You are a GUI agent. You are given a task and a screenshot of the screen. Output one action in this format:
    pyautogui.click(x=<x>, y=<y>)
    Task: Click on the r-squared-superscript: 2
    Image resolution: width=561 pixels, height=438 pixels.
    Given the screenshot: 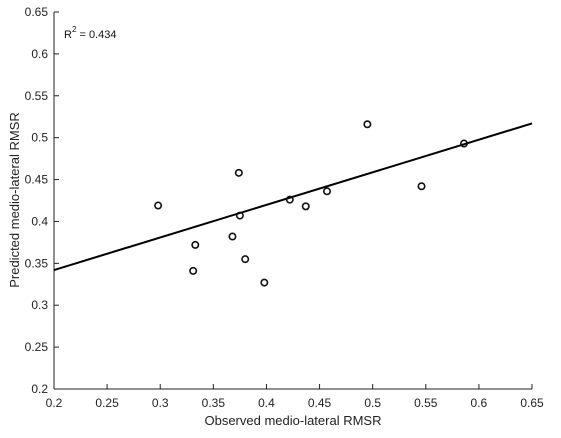 What is the action you would take?
    pyautogui.click(x=74, y=29)
    